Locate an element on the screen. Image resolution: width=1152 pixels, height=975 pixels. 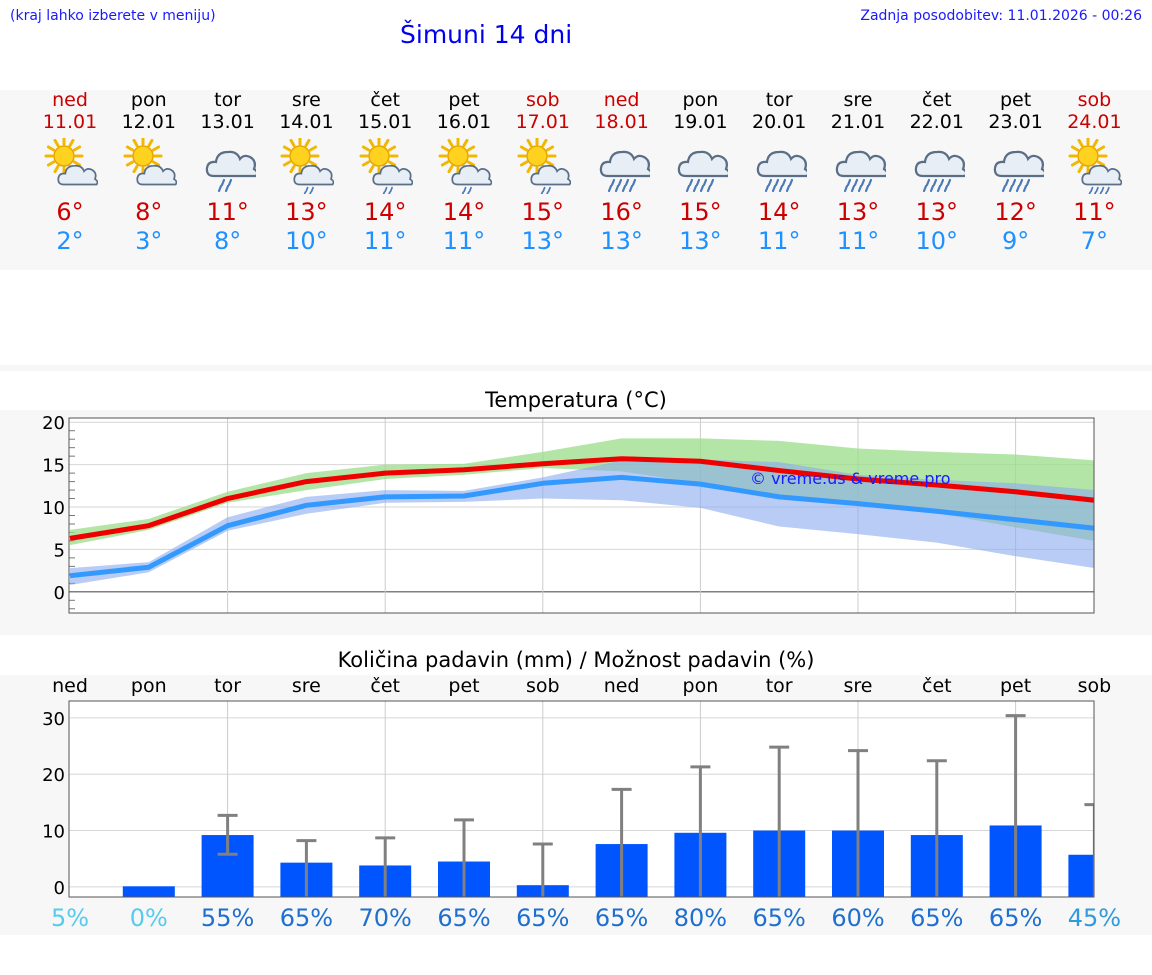
precip-chance-label: 0% is located at coordinates (148, 918).